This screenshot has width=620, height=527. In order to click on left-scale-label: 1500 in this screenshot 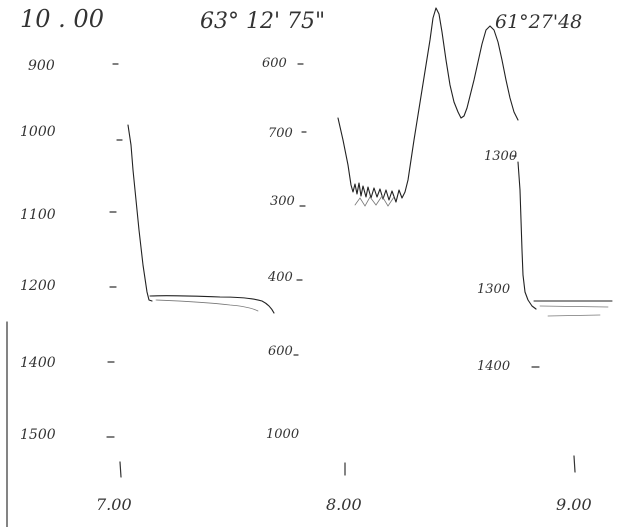, I will do `click(38, 435)`.